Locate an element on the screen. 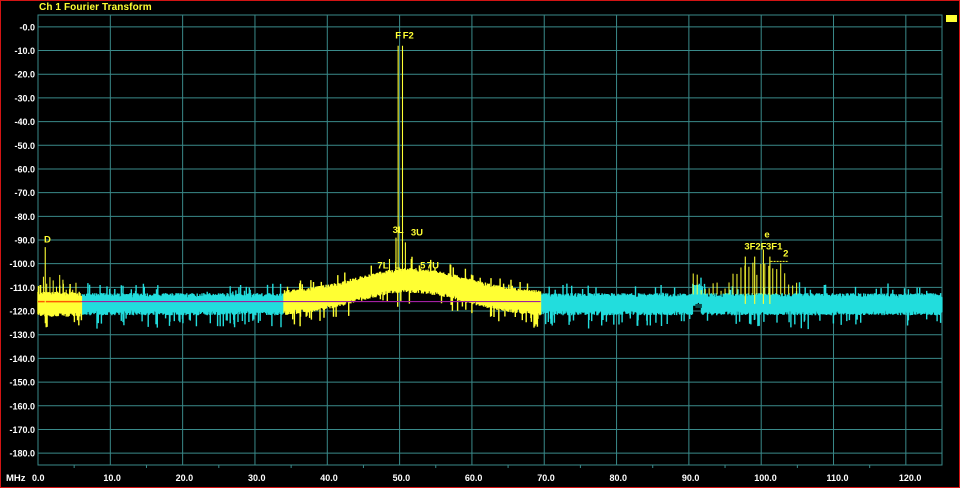 This screenshot has height=488, width=960. y-tick-label: -30.0 is located at coordinates (24, 98).